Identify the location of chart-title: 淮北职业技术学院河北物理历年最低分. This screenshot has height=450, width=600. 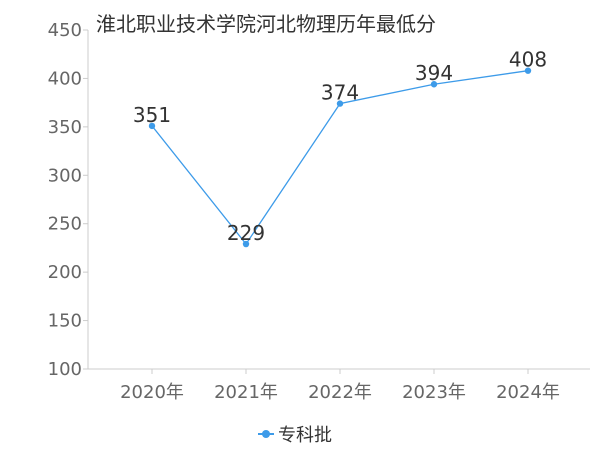
(266, 24).